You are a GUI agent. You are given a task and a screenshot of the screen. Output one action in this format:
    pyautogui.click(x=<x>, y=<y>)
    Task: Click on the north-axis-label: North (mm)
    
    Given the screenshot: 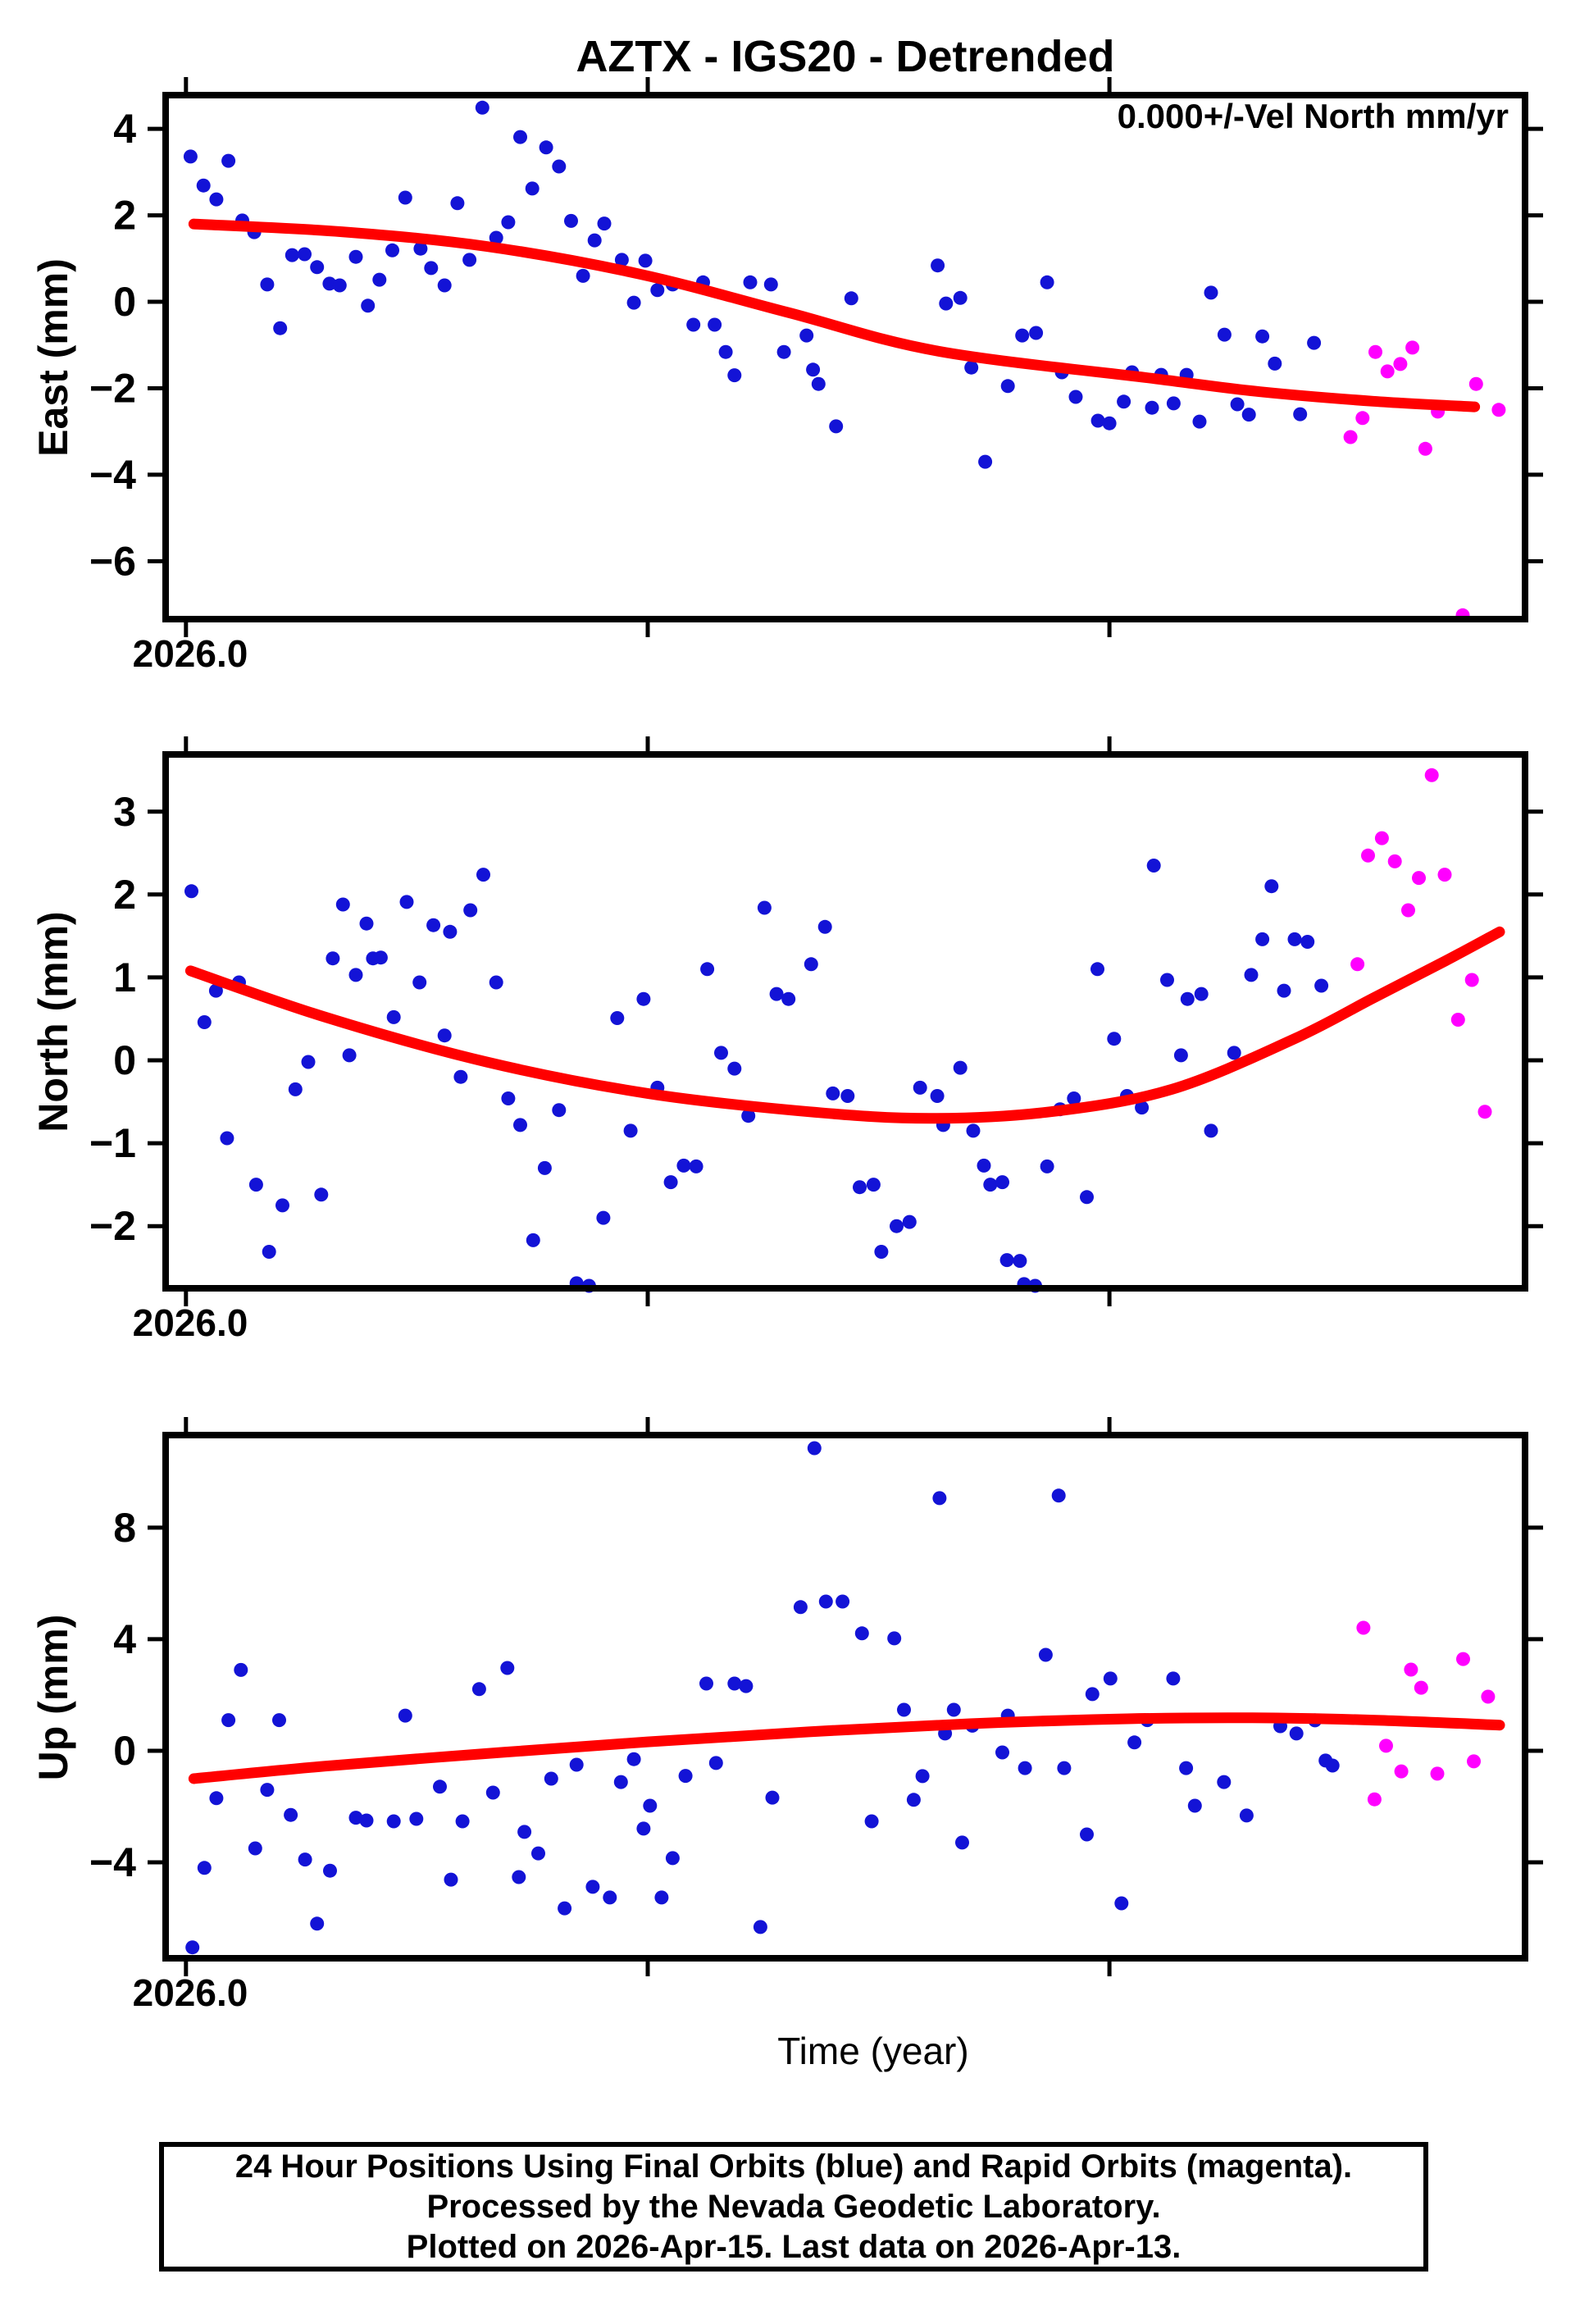 What is the action you would take?
    pyautogui.click(x=53, y=1021)
    